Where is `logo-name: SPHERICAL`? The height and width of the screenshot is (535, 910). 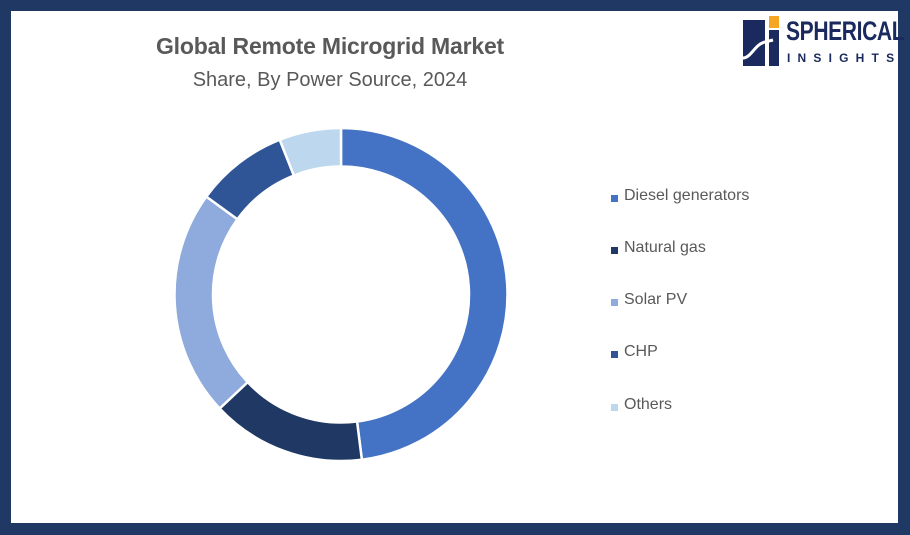
logo-name: SPHERICAL is located at coordinates (845, 31).